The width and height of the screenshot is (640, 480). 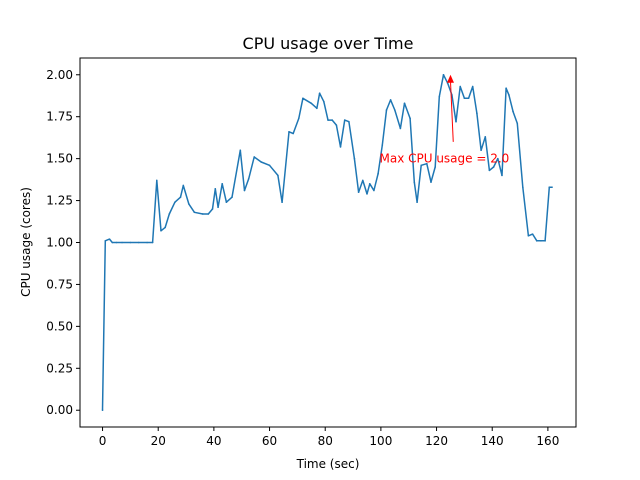 What do you see at coordinates (59, 284) in the screenshot?
I see `y-tick-label: 0.75` at bounding box center [59, 284].